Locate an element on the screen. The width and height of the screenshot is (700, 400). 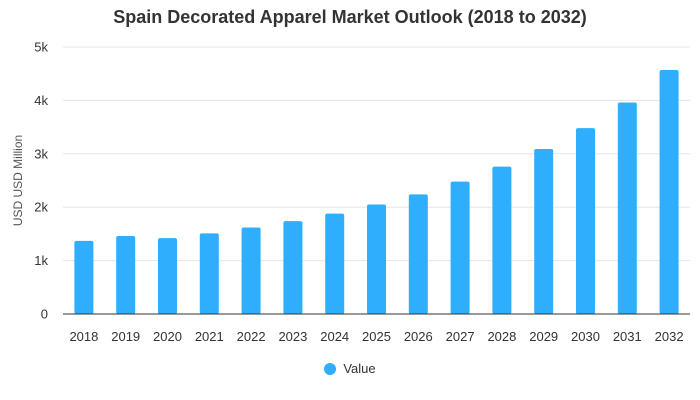
bar-2027 is located at coordinates (460, 247).